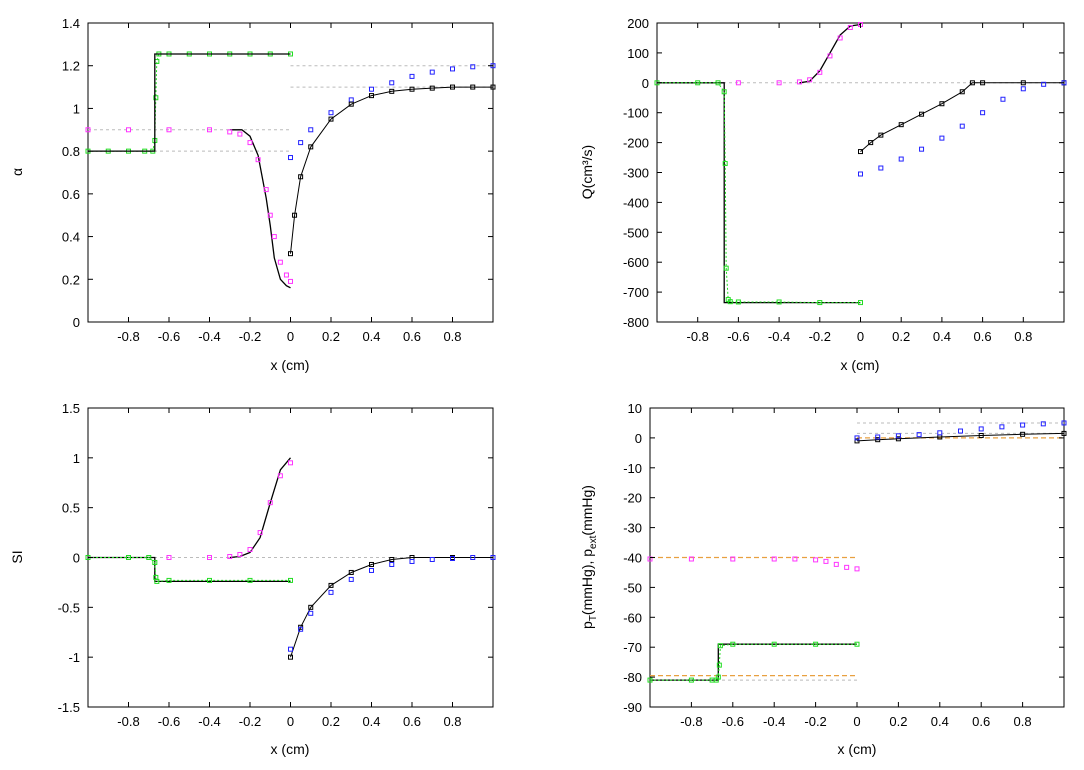  I want to click on y-tick-label: 200, so click(638, 23).